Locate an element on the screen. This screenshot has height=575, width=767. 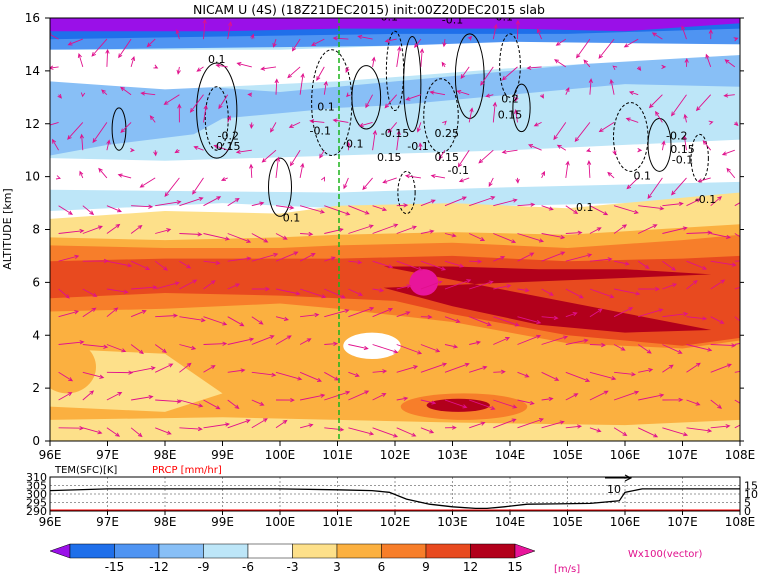
sfc-annotation: 10 is located at coordinates (614, 489).